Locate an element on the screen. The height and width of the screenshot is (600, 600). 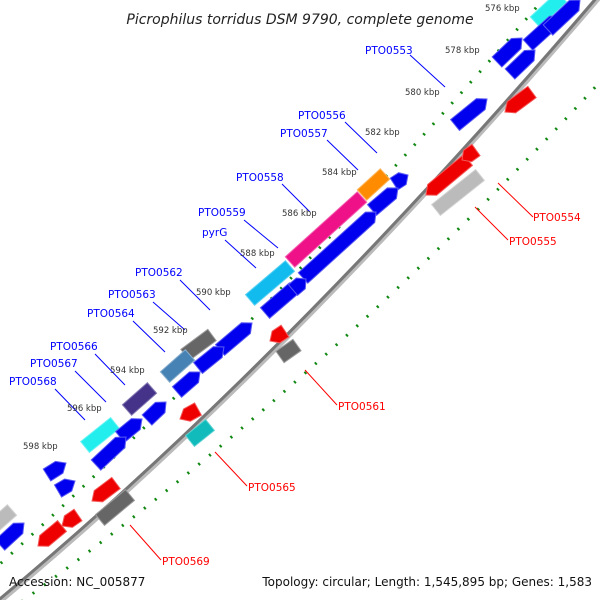
kbp-label: 582 kbp is located at coordinates (382, 133).